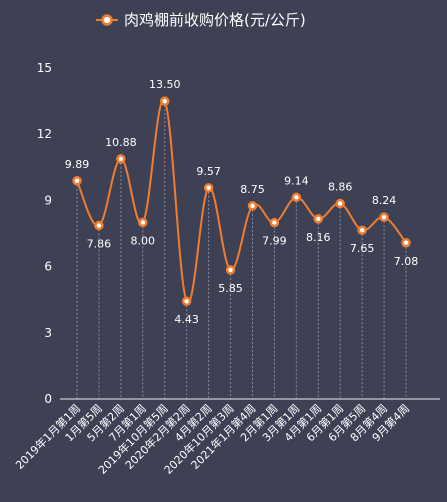  I want to click on data-label: 8.00, so click(143, 240).